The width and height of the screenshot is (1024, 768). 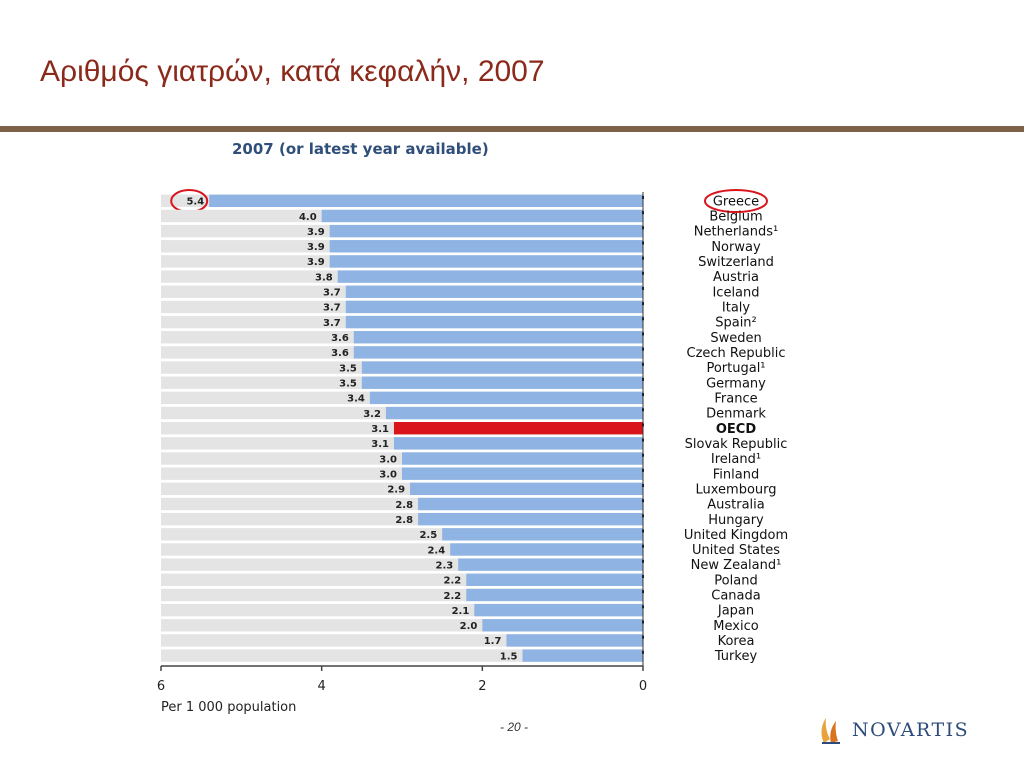 What do you see at coordinates (736, 232) in the screenshot?
I see `category-label: Netherlands¹` at bounding box center [736, 232].